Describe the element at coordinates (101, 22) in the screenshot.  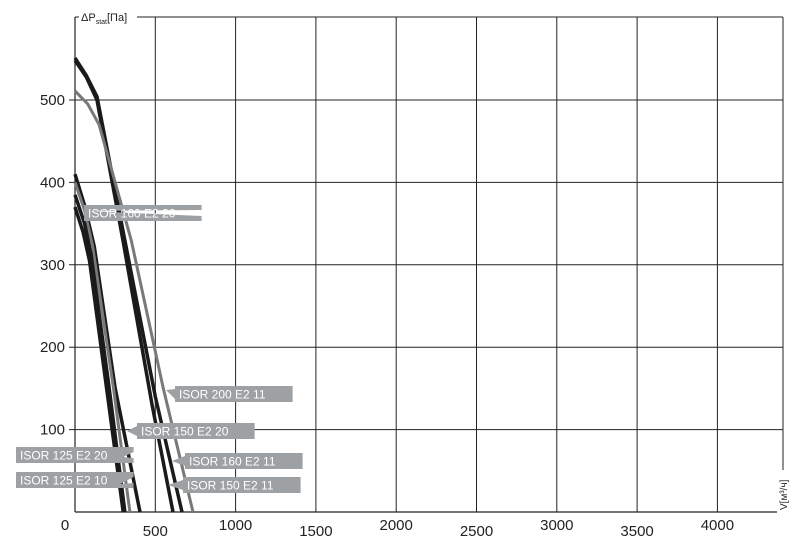
I see `y-axis-label-ylabel_sub: stat` at that location.